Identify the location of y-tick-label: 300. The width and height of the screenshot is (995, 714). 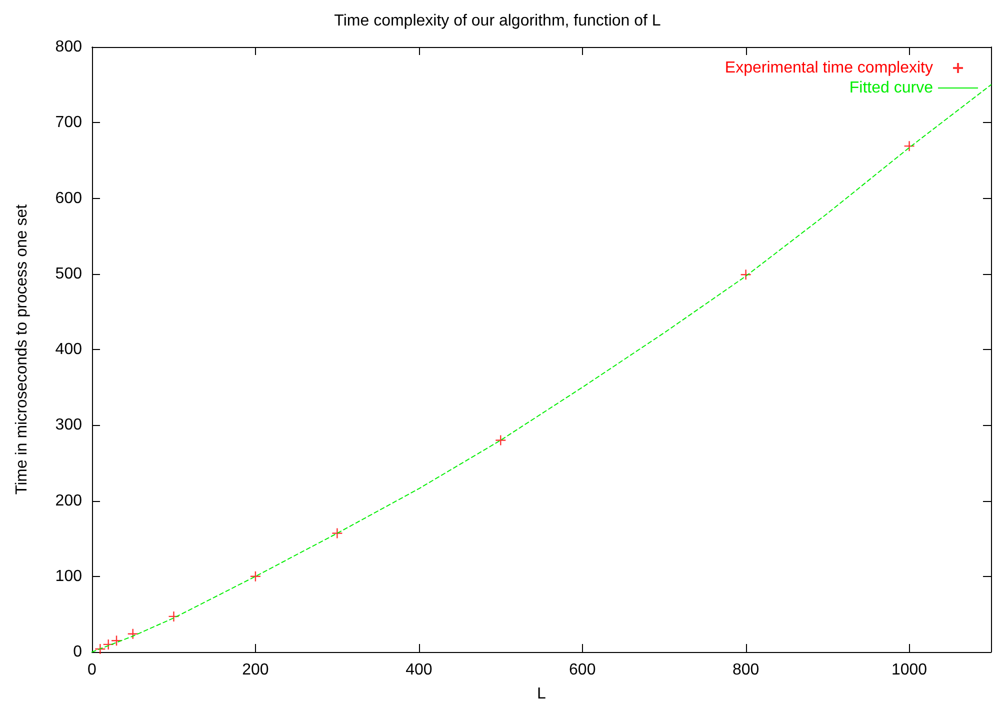
(68, 425).